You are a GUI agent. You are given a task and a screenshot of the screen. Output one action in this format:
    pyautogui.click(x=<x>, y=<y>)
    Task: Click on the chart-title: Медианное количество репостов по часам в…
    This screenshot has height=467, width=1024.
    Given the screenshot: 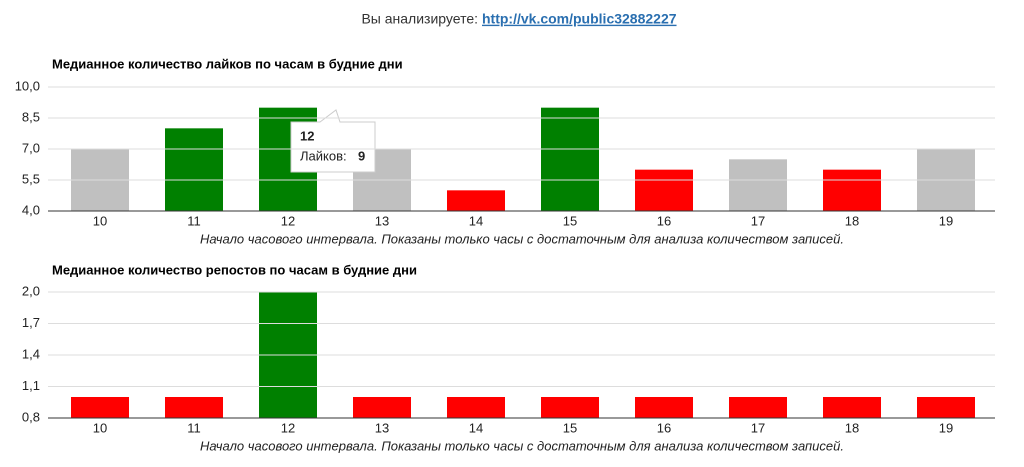 What is the action you would take?
    pyautogui.click(x=234, y=269)
    